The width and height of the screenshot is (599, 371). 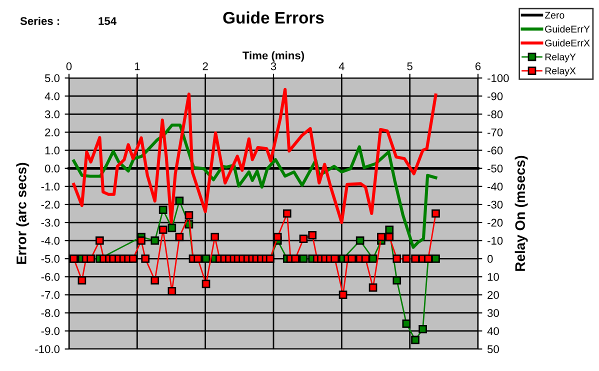 What do you see at coordinates (493, 313) in the screenshot?
I see `y2-tick-label: 30` at bounding box center [493, 313].